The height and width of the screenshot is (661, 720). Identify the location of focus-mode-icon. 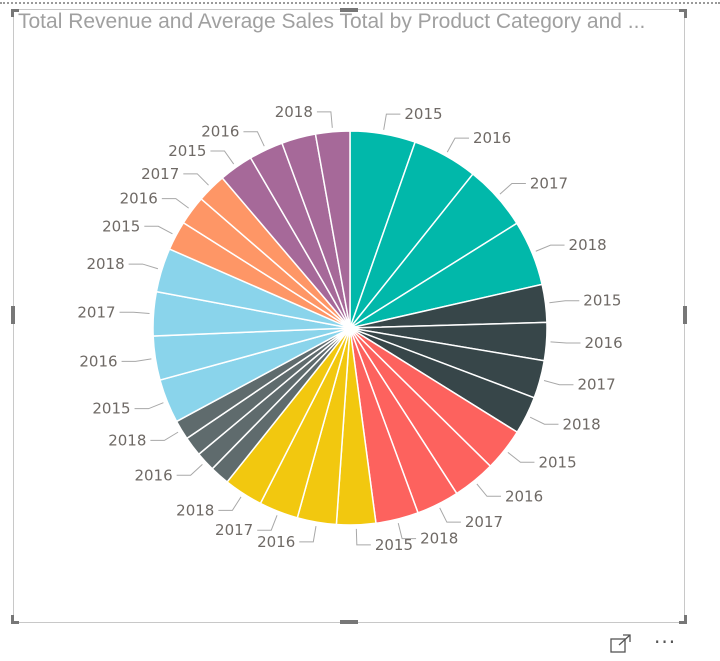
(620, 643).